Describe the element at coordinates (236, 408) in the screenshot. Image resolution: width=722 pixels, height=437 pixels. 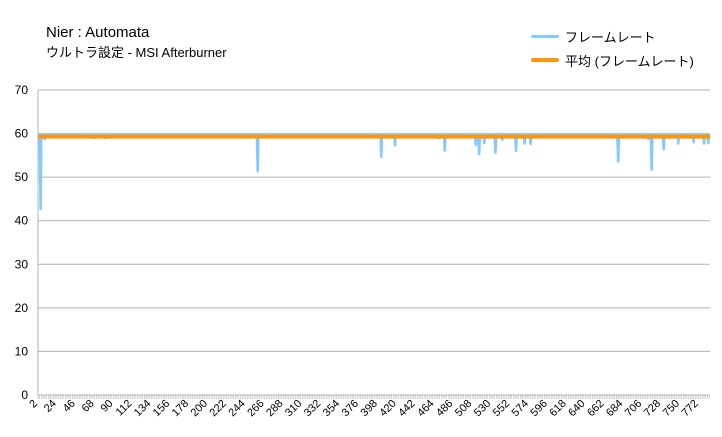
I see `x-tick-label-244: 244` at that location.